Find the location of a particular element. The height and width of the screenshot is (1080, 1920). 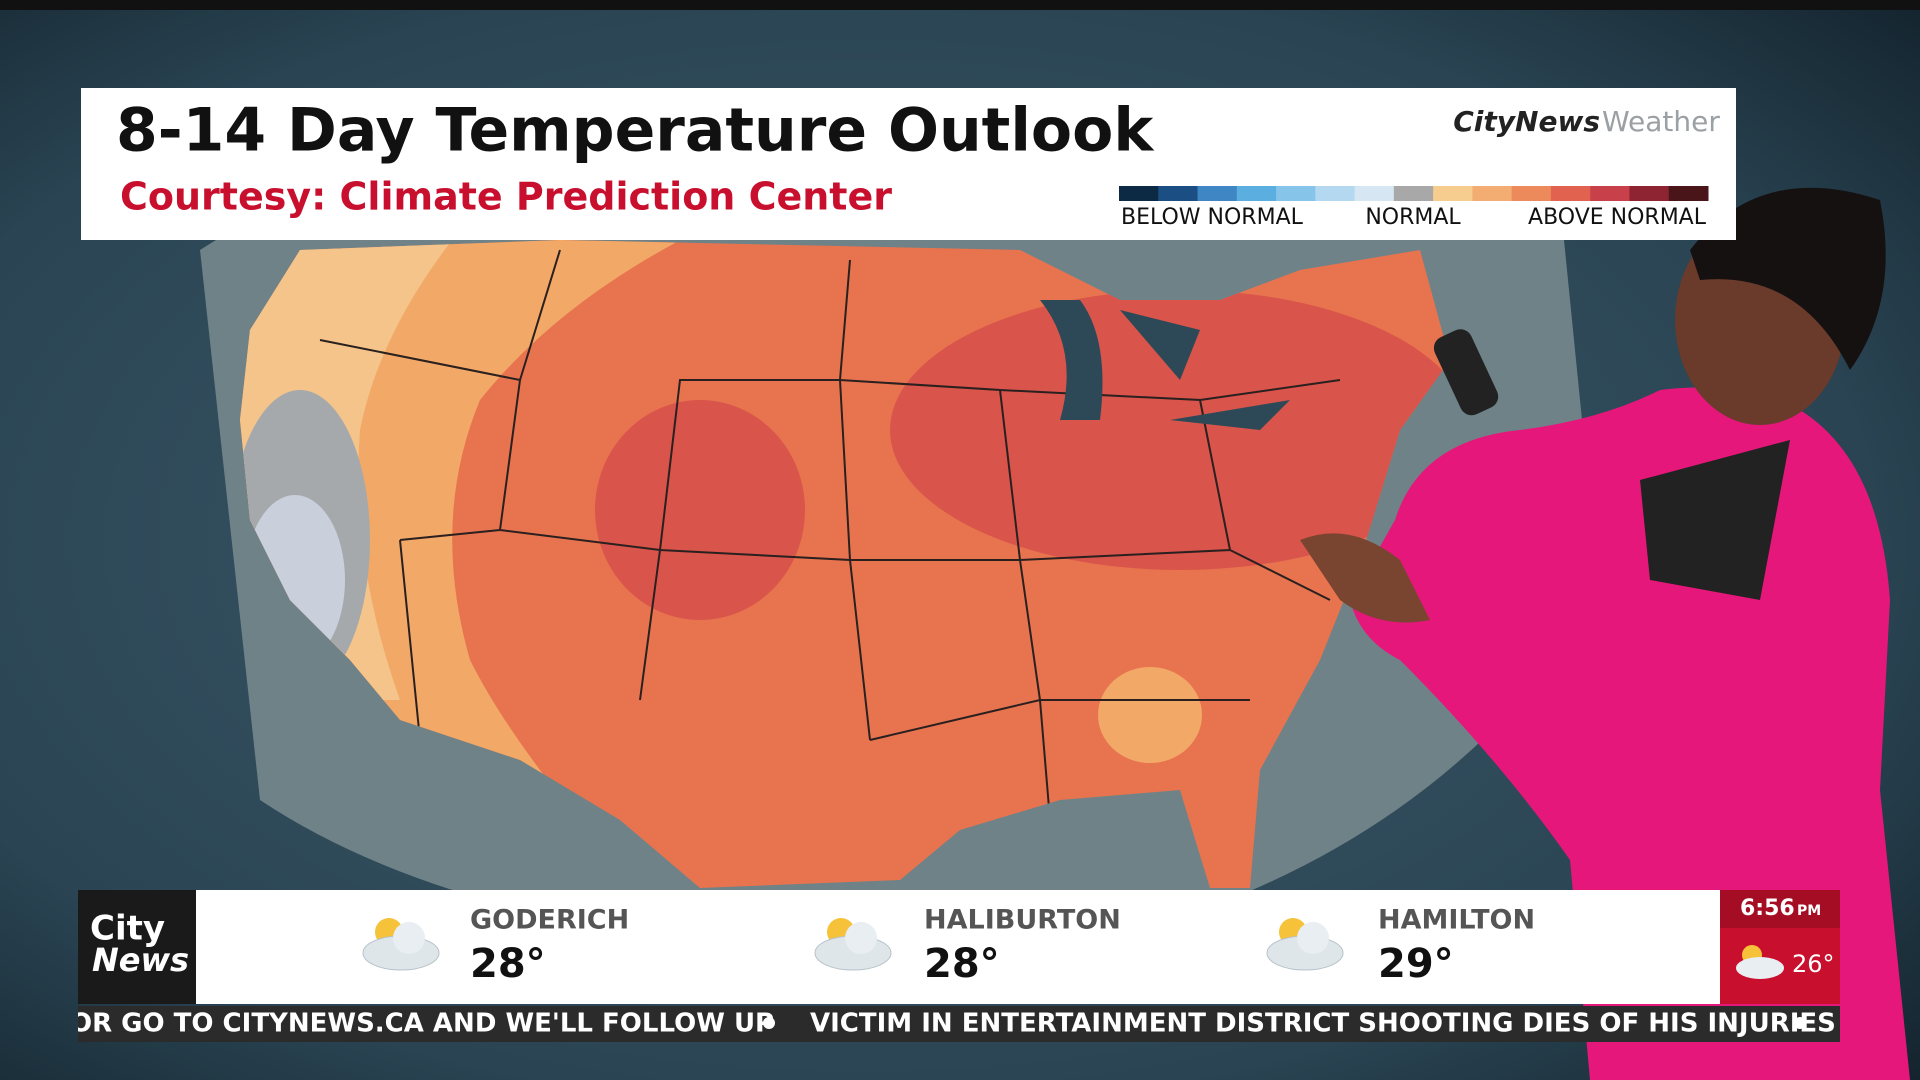

legend-label: ABOVE NORMAL is located at coordinates (1617, 217).